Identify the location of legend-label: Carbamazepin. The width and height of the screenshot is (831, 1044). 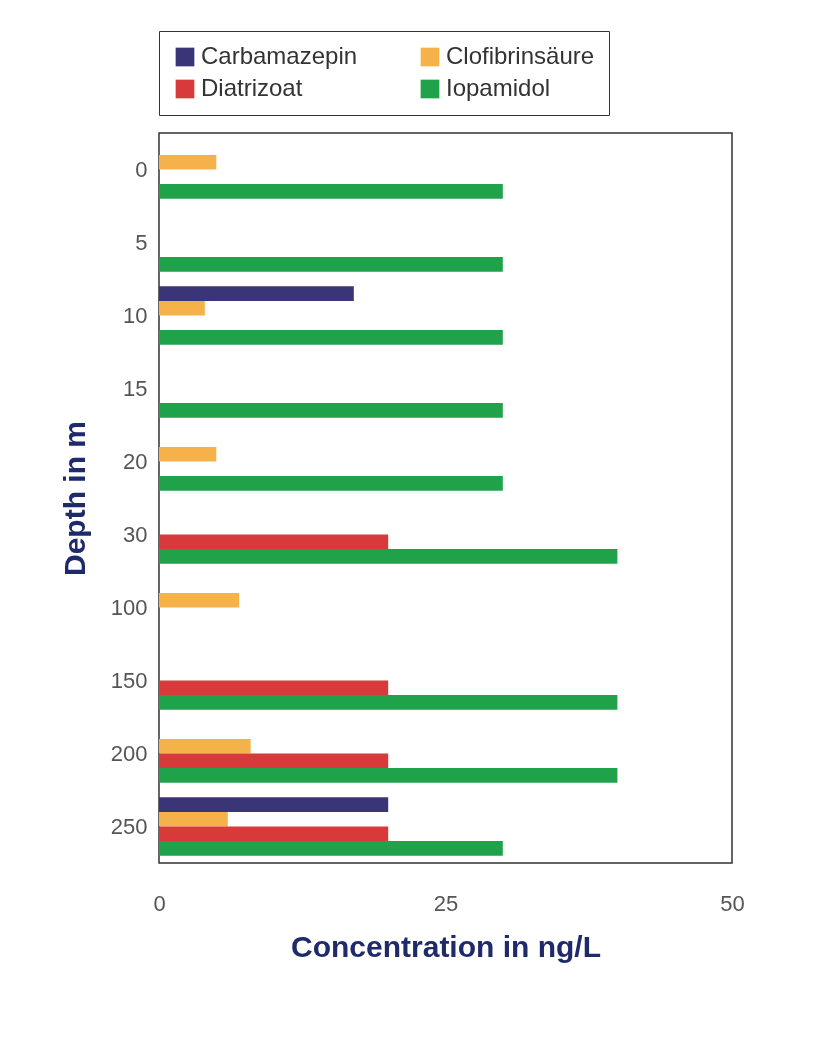
(279, 55).